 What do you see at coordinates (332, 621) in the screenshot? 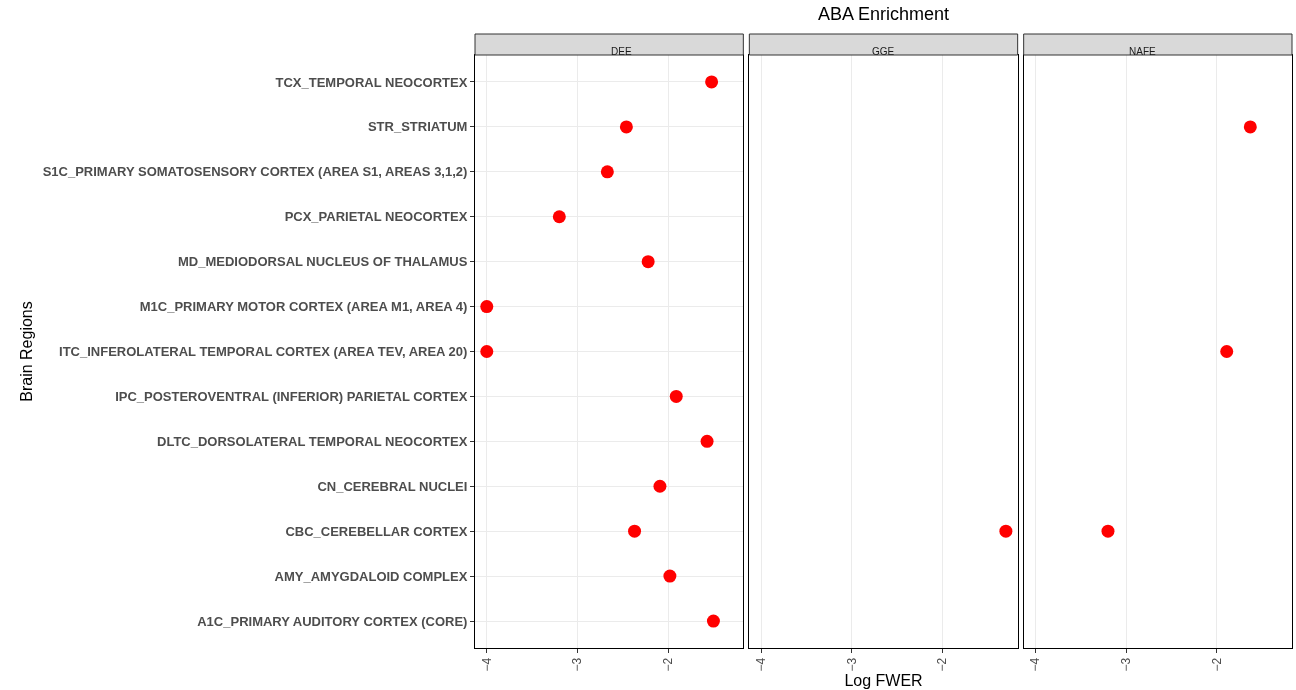
I see `y-tick-label: A1C_PRIMARY AUDITORY CORTEX (CORE)` at bounding box center [332, 621].